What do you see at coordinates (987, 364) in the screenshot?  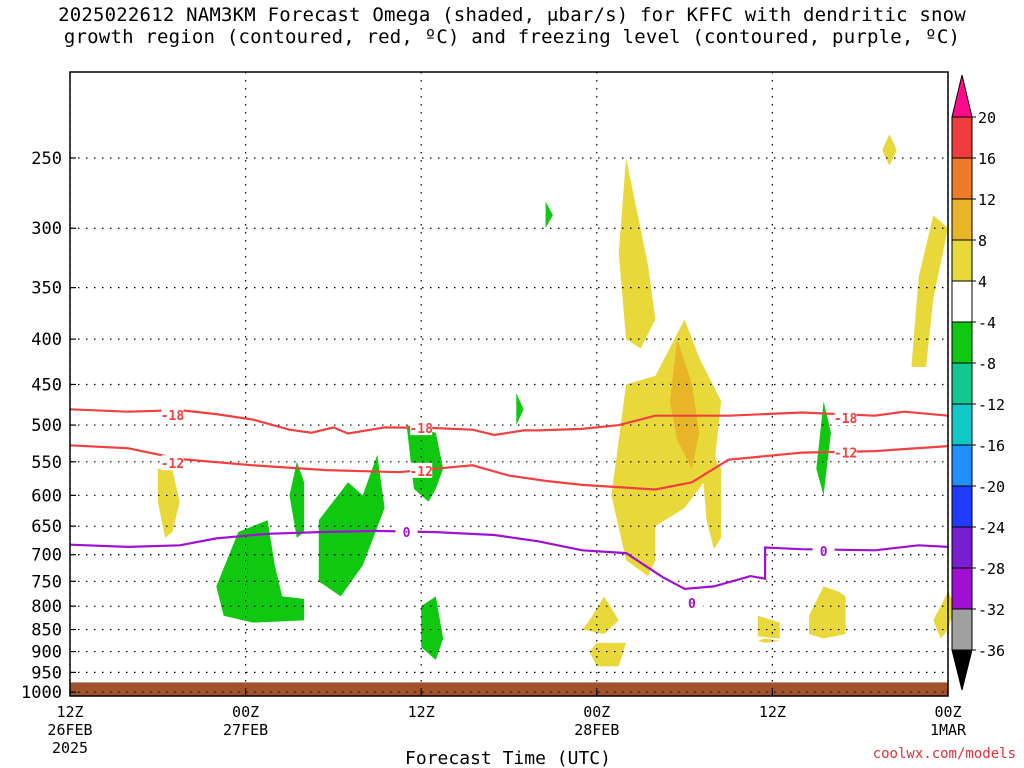 I see `colorbar-label-6: -8` at bounding box center [987, 364].